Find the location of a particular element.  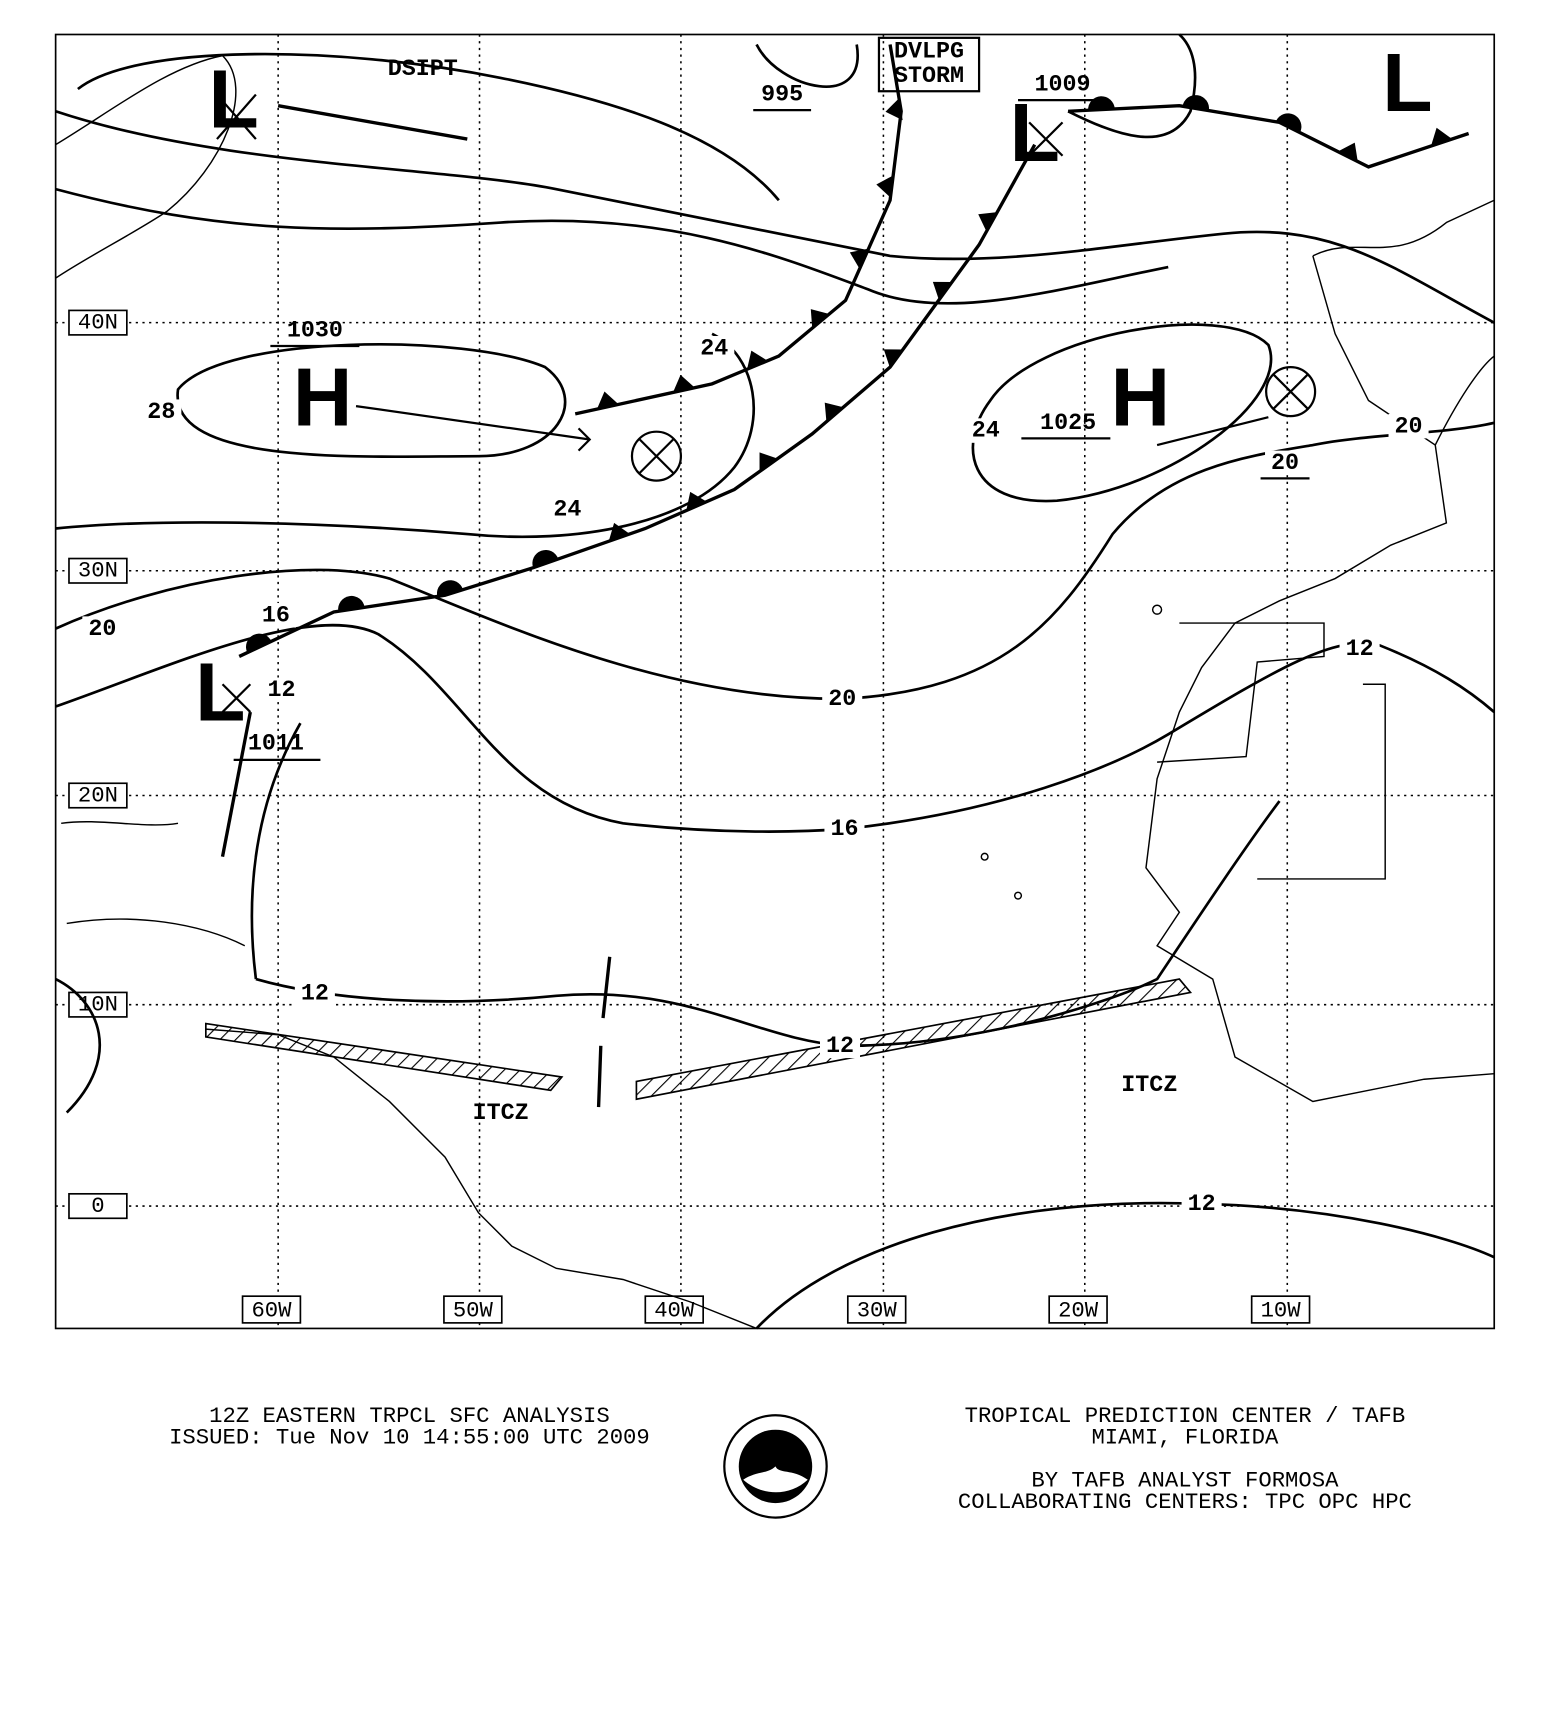

pressure-label: 995 is located at coordinates (782, 96).